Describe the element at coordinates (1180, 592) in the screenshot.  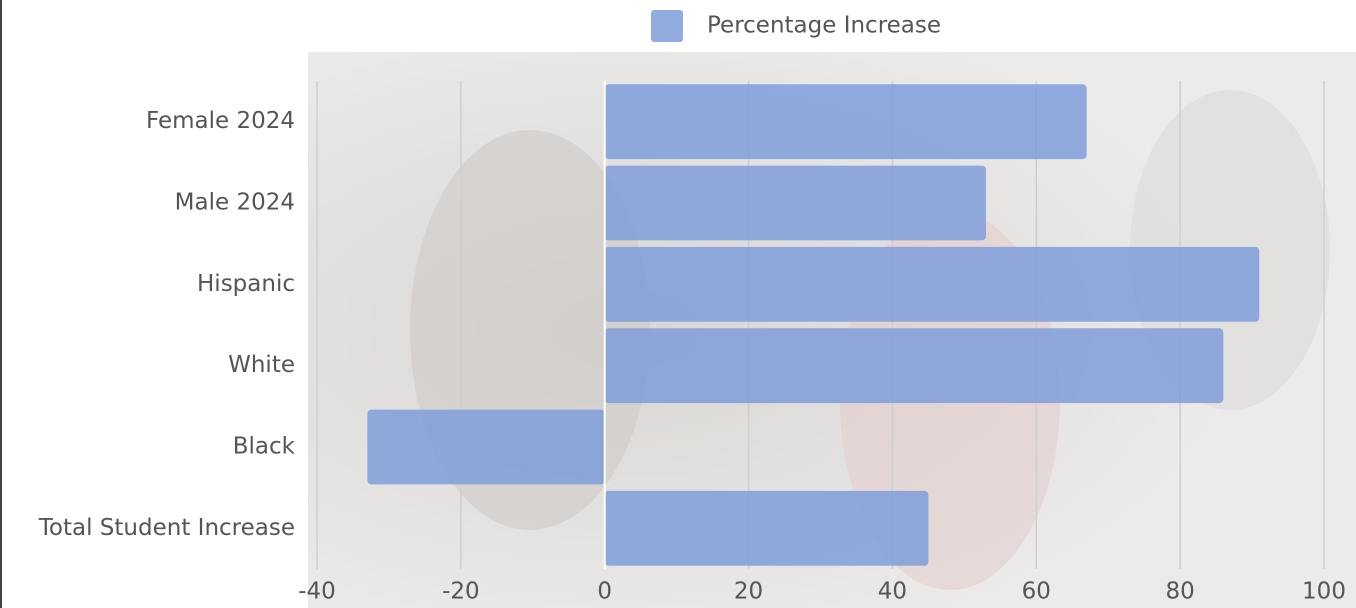
I see `x-tick-label: 80` at that location.